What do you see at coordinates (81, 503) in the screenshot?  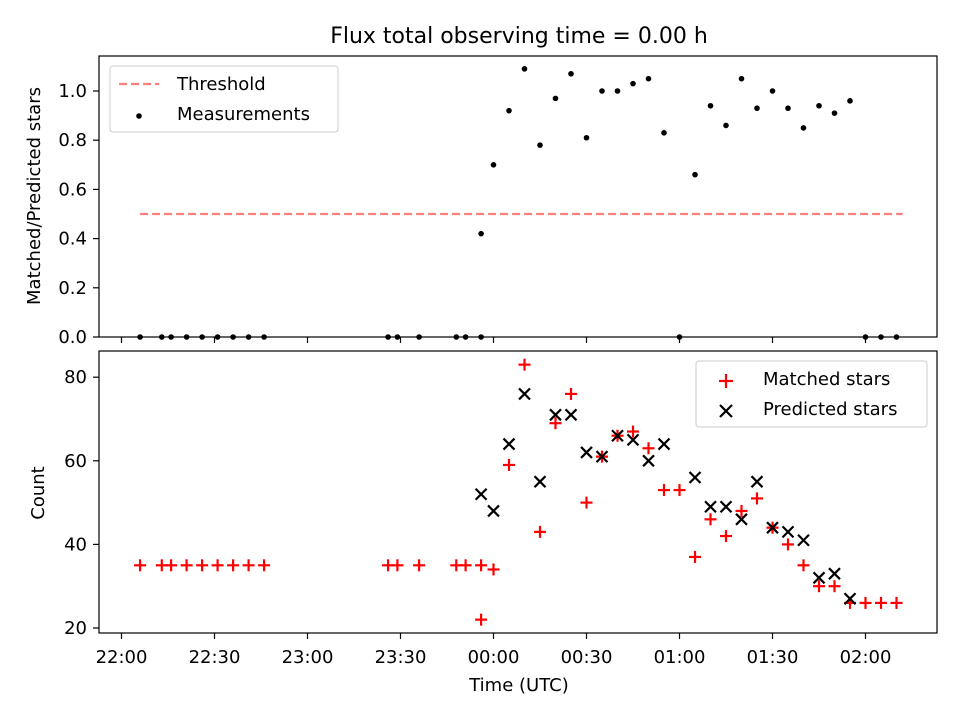 I see `count-y-ticks: 20 40 60 80` at bounding box center [81, 503].